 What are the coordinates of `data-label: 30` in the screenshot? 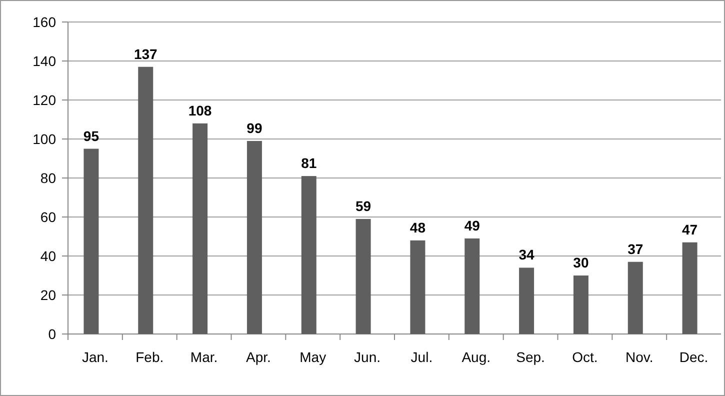 It's located at (581, 262).